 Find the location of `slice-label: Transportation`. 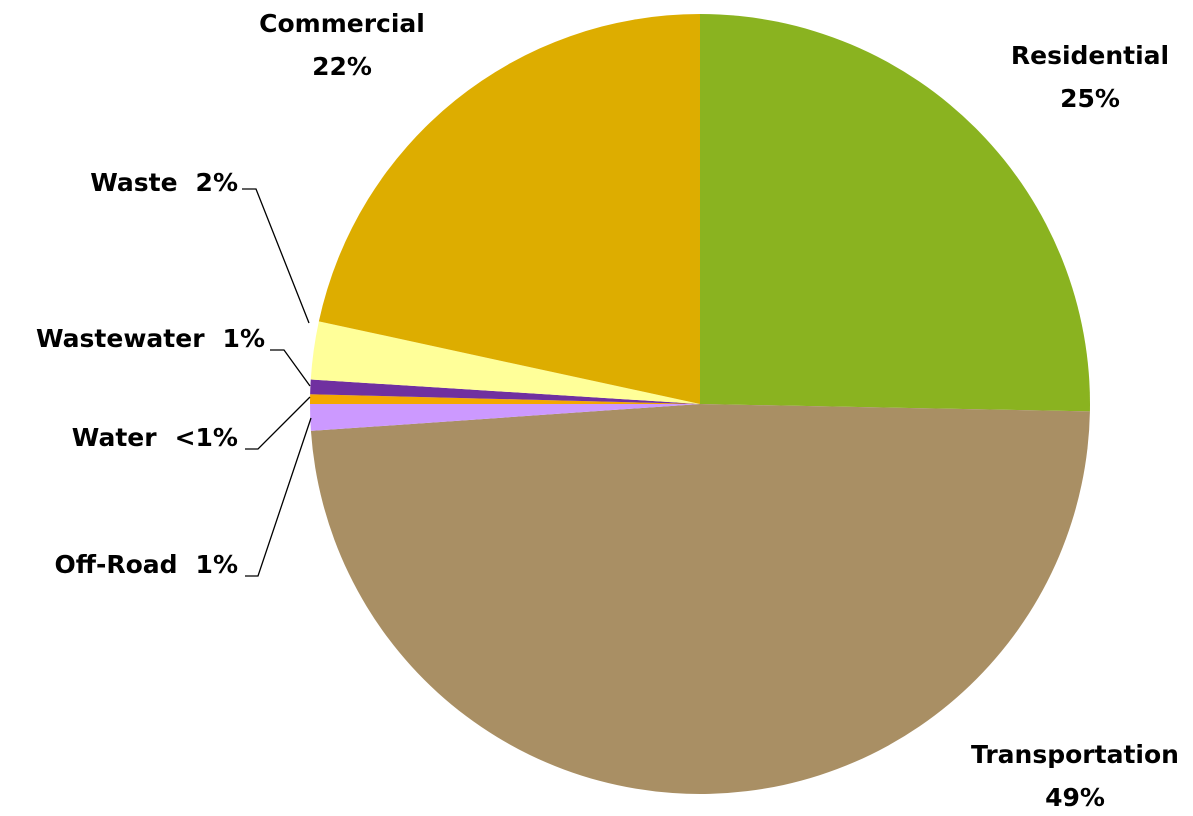

slice-label: Transportation is located at coordinates (1075, 754).